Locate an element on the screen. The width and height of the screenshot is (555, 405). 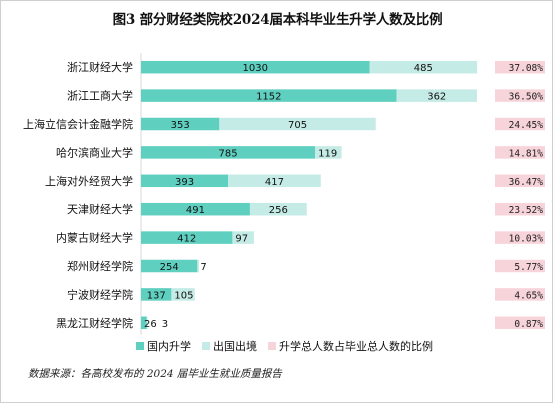
data-label-domestic: 412 is located at coordinates (186, 239).